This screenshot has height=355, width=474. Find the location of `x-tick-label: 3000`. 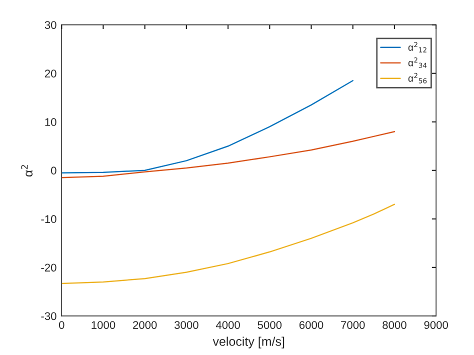

x-tick-label: 3000 is located at coordinates (186, 325).